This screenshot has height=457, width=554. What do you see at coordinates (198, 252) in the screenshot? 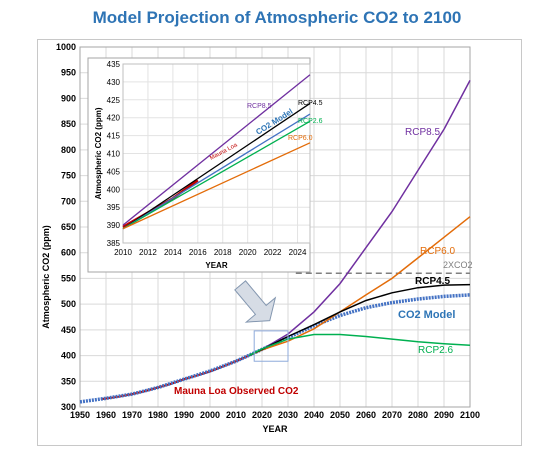
I see `inset-x-tick-label: 2016` at bounding box center [198, 252].